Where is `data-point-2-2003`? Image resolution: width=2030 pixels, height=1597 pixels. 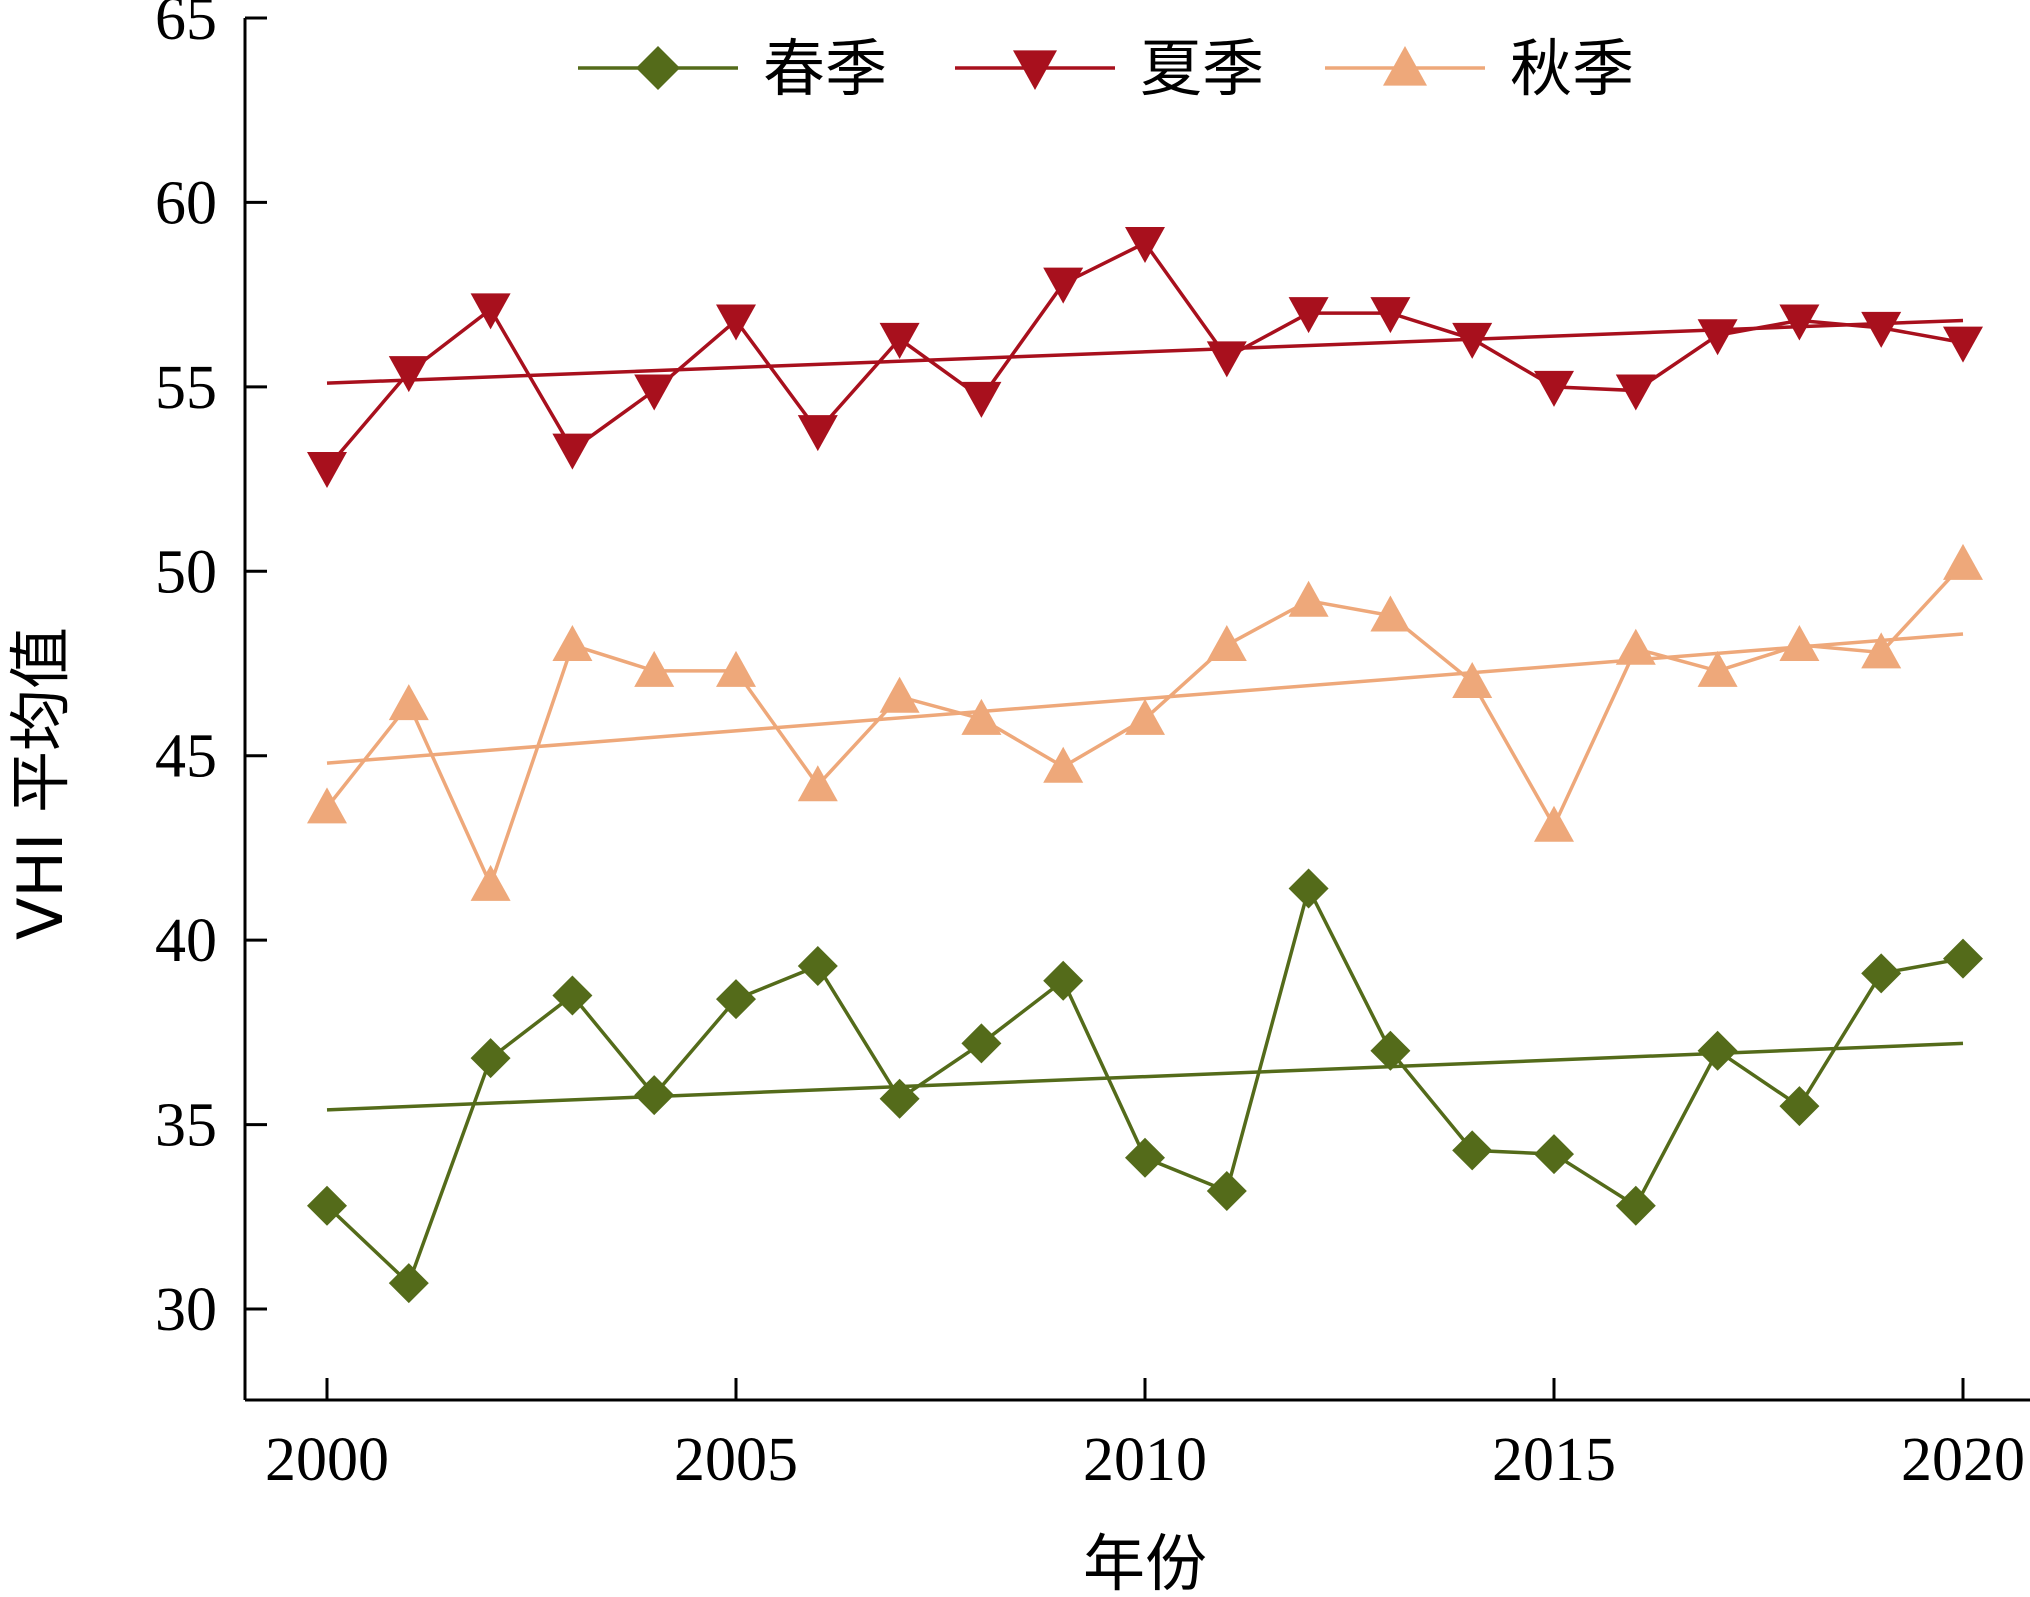 data-point-2-2003 is located at coordinates (572, 643).